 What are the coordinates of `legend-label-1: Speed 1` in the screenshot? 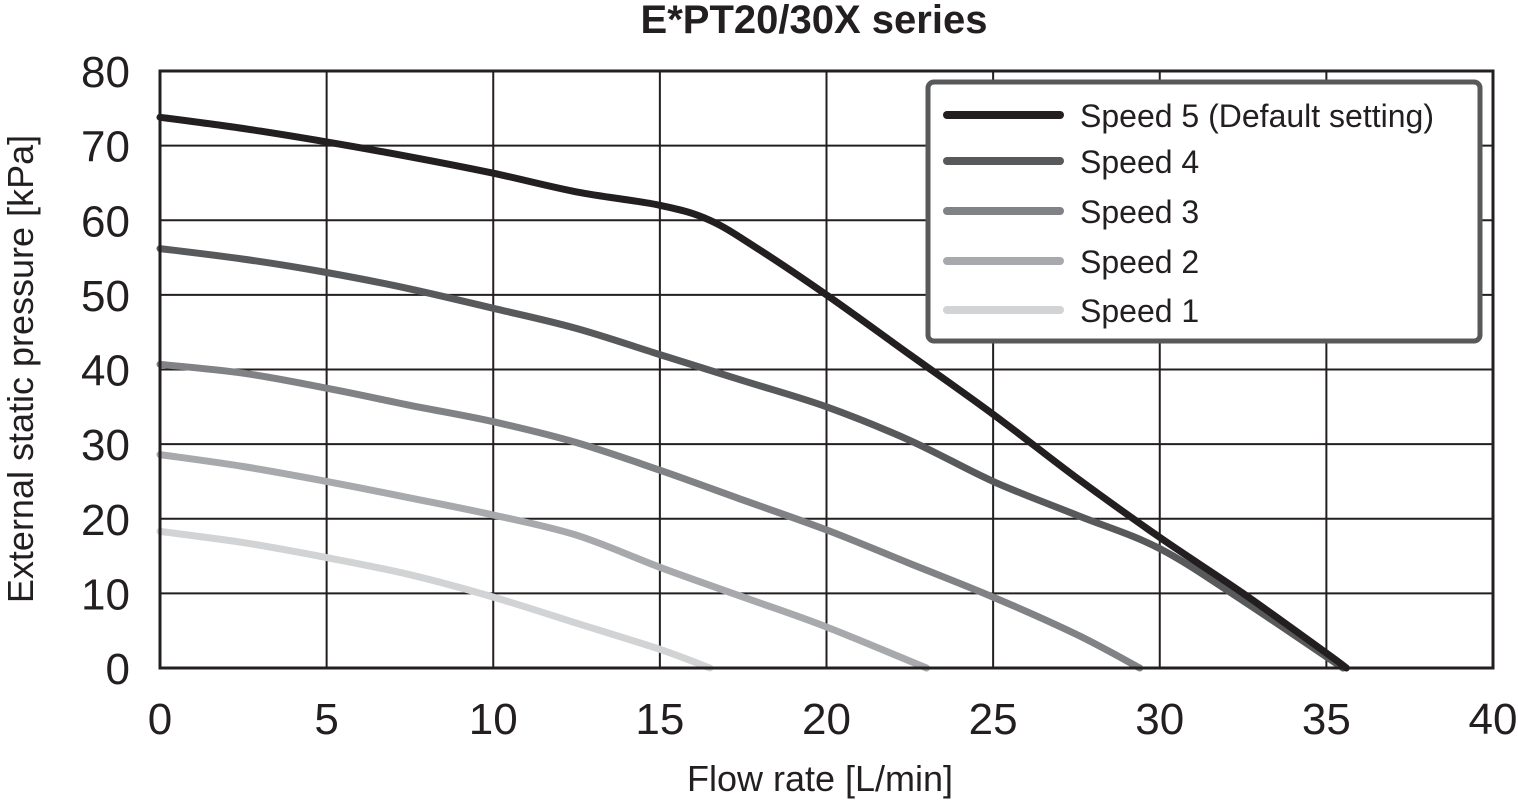 It's located at (1139, 311).